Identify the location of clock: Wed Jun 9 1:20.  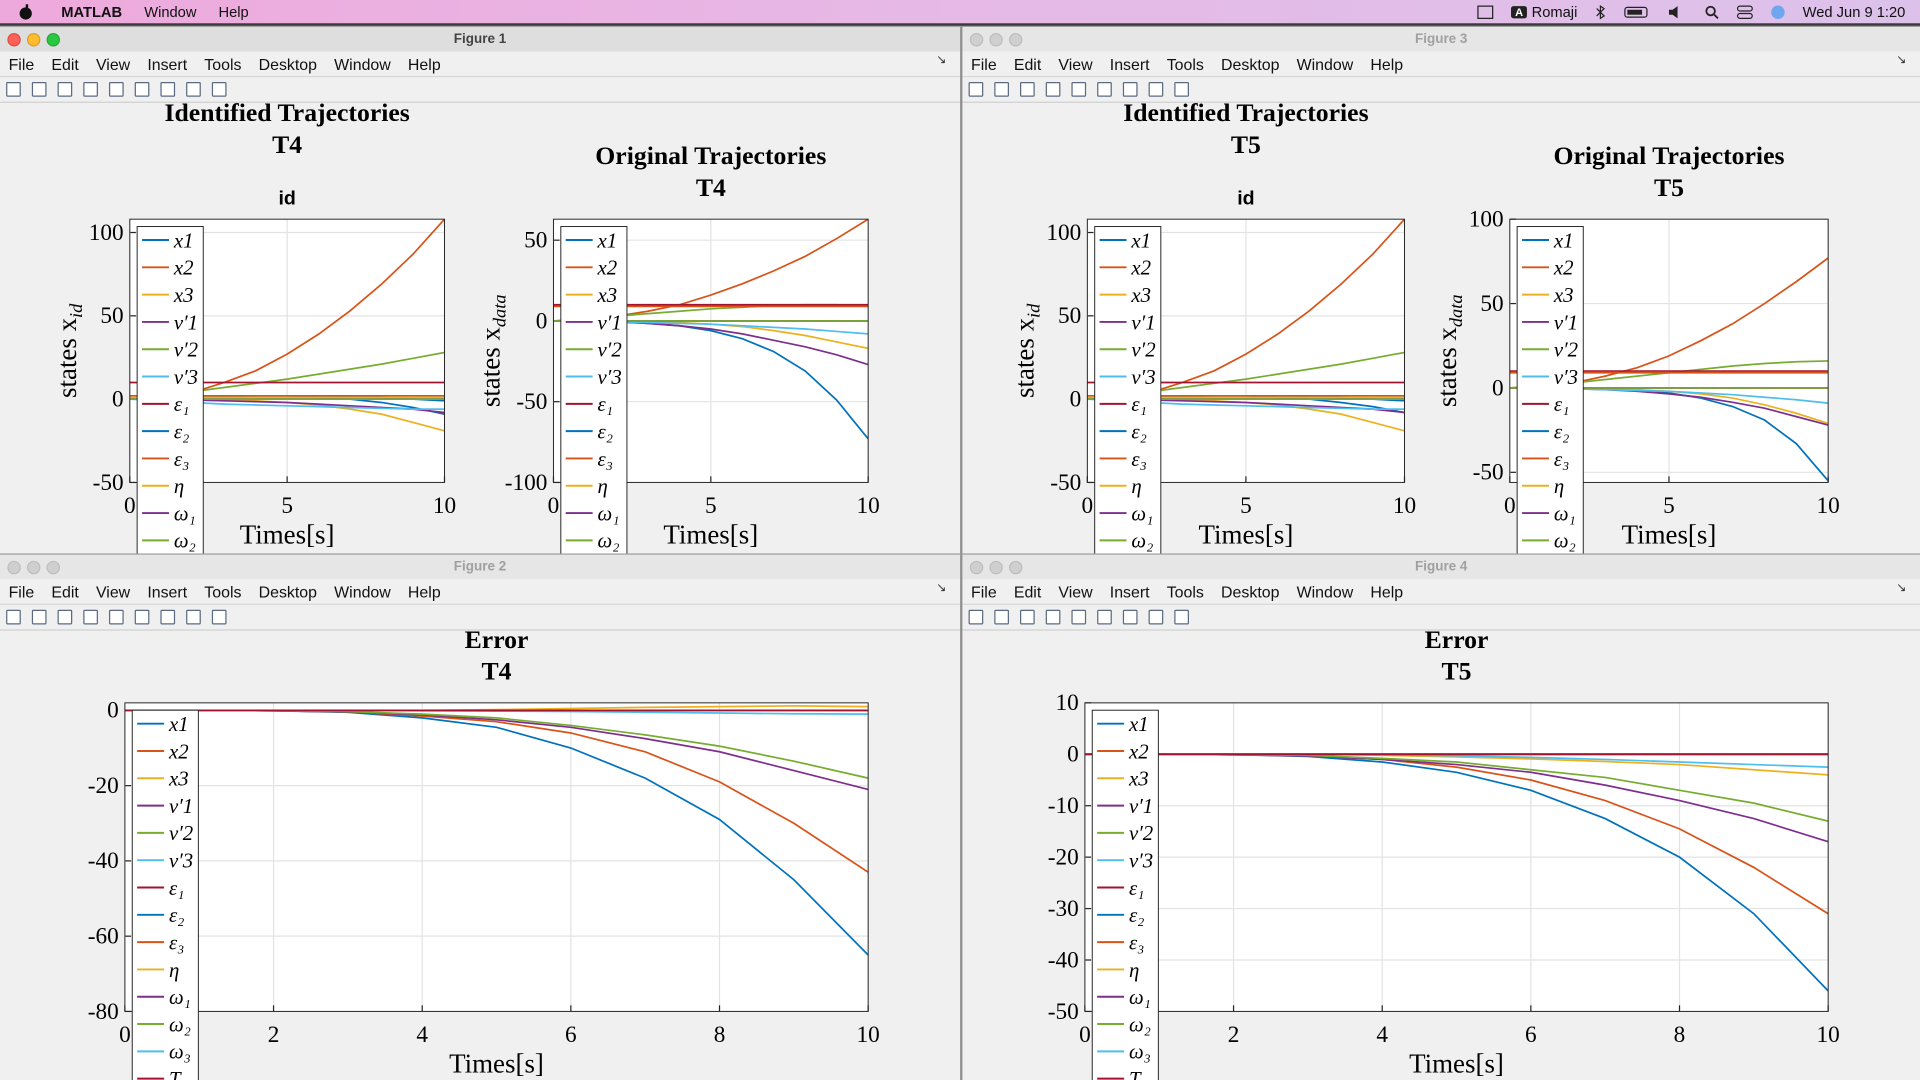
(1854, 12).